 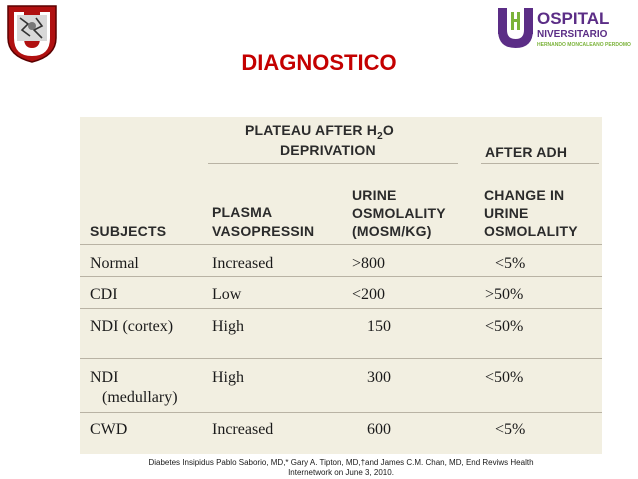 I want to click on col-header-change-2: URINE, so click(x=506, y=213).